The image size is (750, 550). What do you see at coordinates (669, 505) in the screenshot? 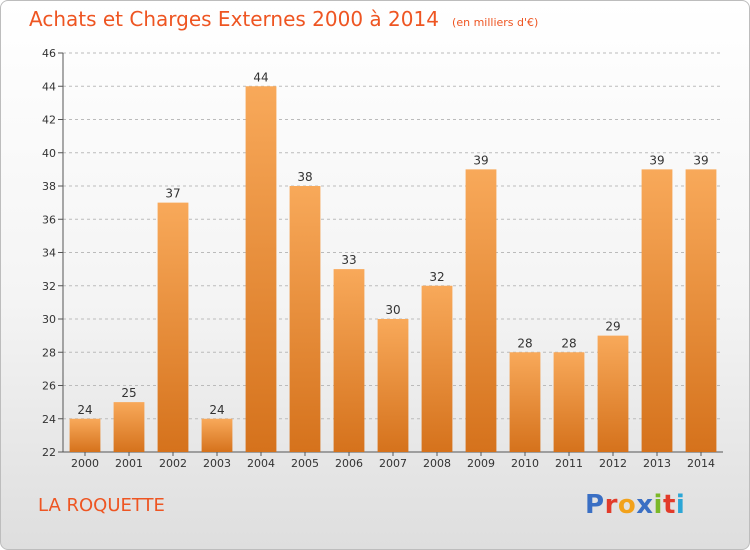
I see `logo-letter: t` at bounding box center [669, 505].